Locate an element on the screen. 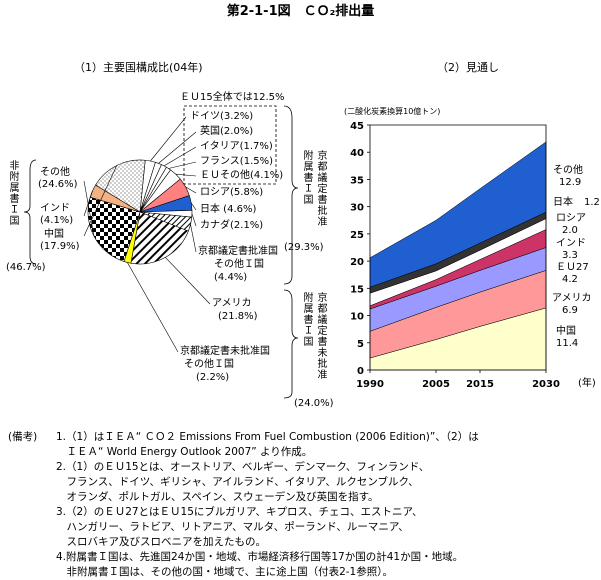  notes-heading: (備考) is located at coordinates (23, 437).